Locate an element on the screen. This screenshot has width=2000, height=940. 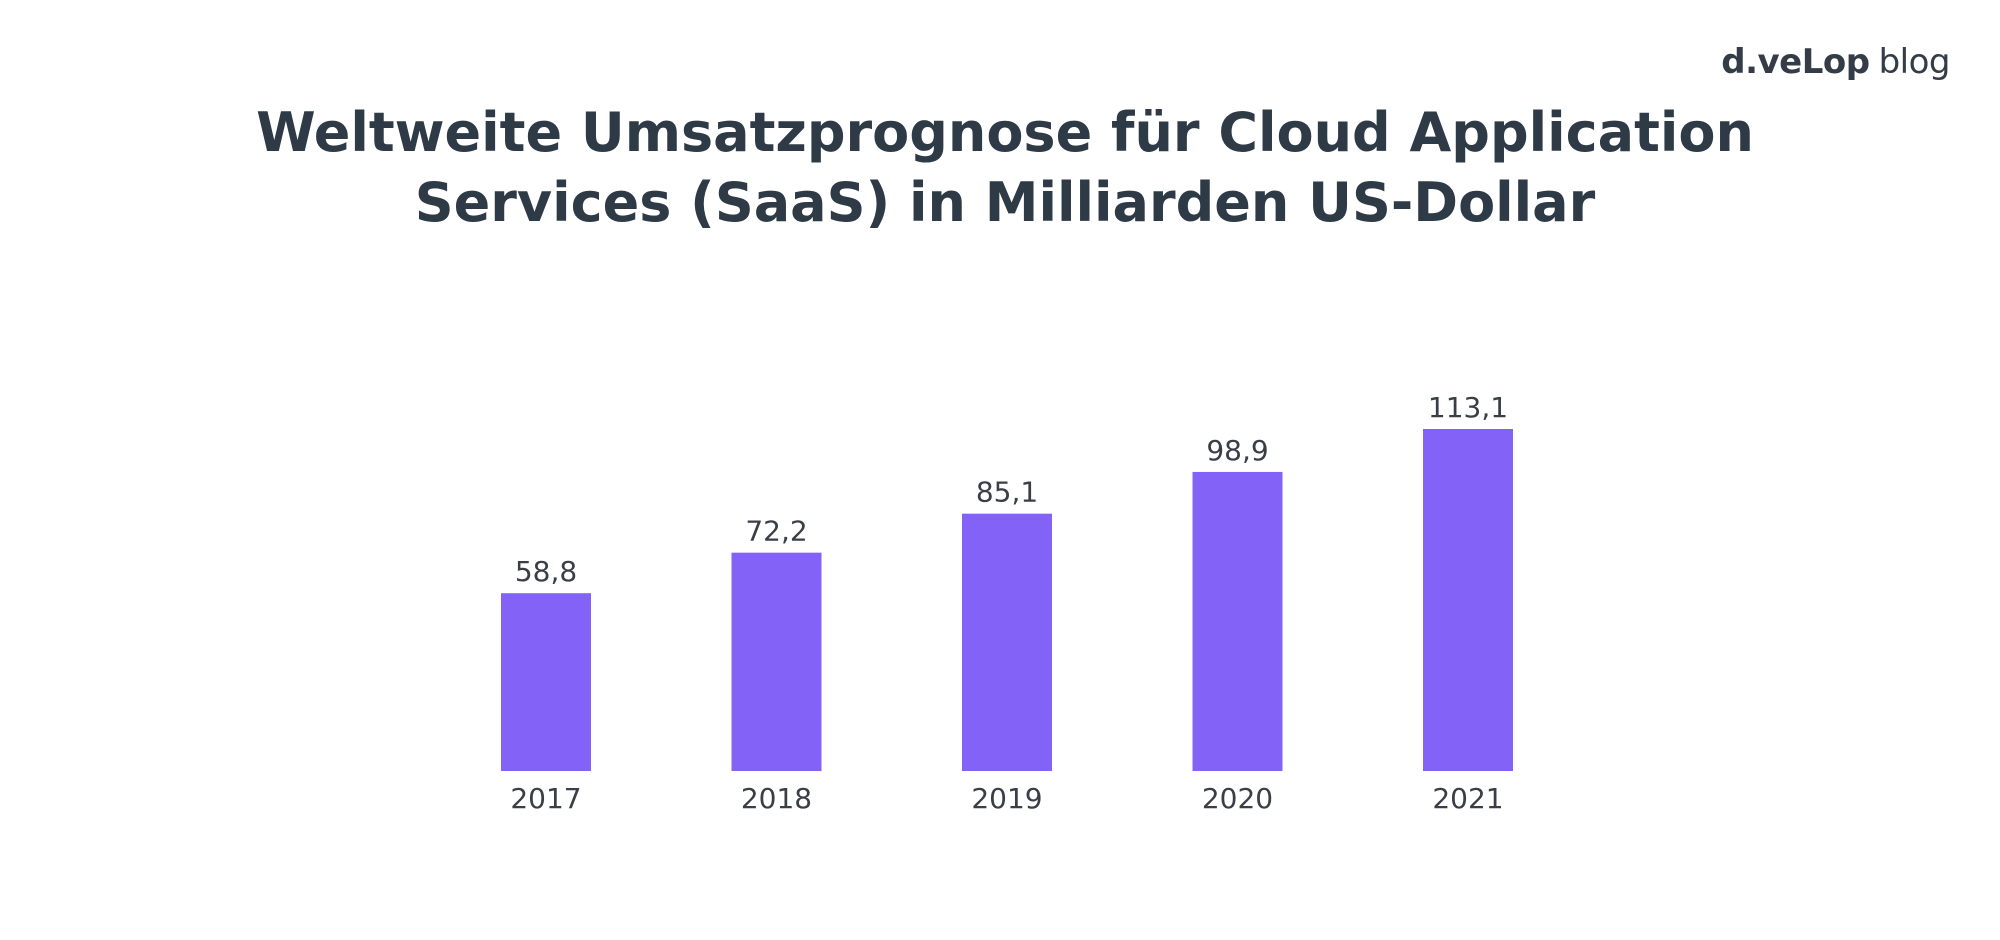
value-label-2019: 85,1 is located at coordinates (1007, 492).